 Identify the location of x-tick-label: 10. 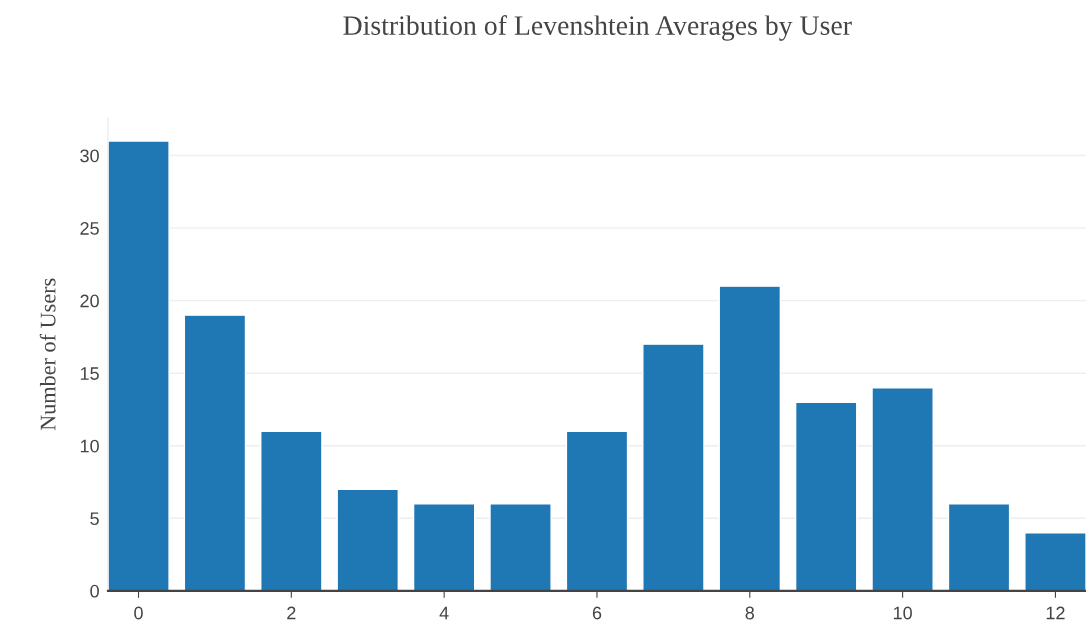
(902, 613).